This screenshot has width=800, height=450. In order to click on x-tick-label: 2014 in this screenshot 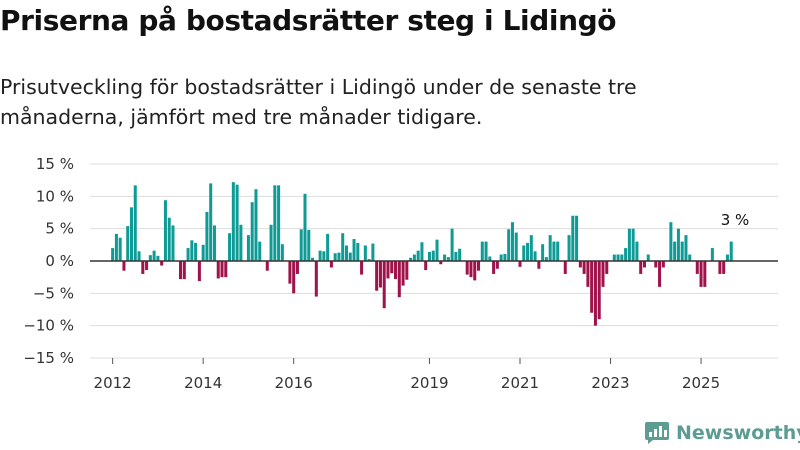, I will do `click(203, 383)`.